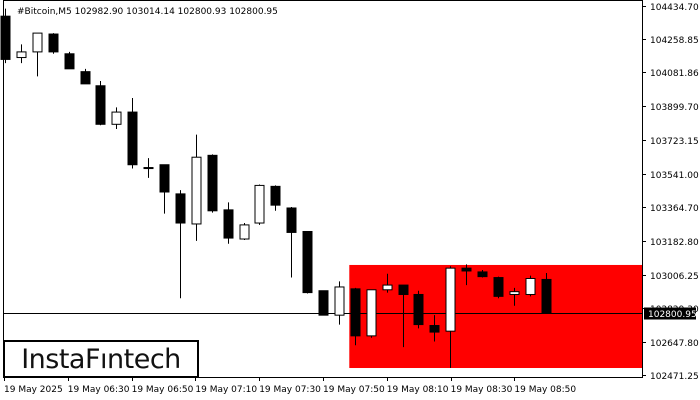 Image resolution: width=700 pixels, height=400 pixels. I want to click on y-tick-label: 103541.00, so click(674, 176).